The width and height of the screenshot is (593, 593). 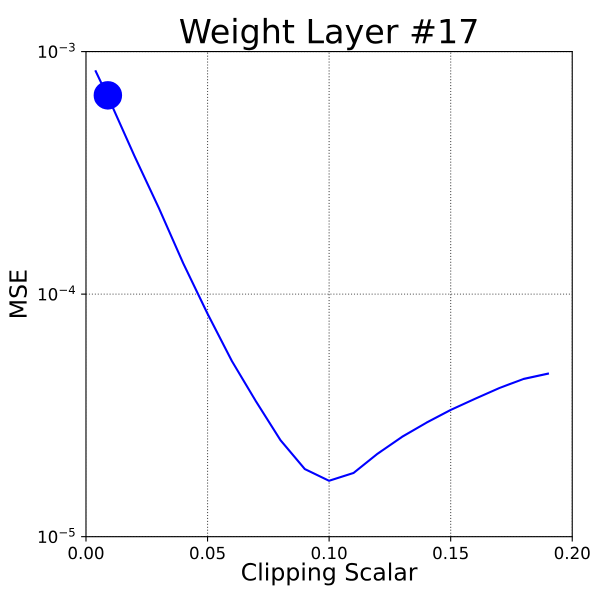 What do you see at coordinates (450, 553) in the screenshot?
I see `x-tick-label: 0.15` at bounding box center [450, 553].